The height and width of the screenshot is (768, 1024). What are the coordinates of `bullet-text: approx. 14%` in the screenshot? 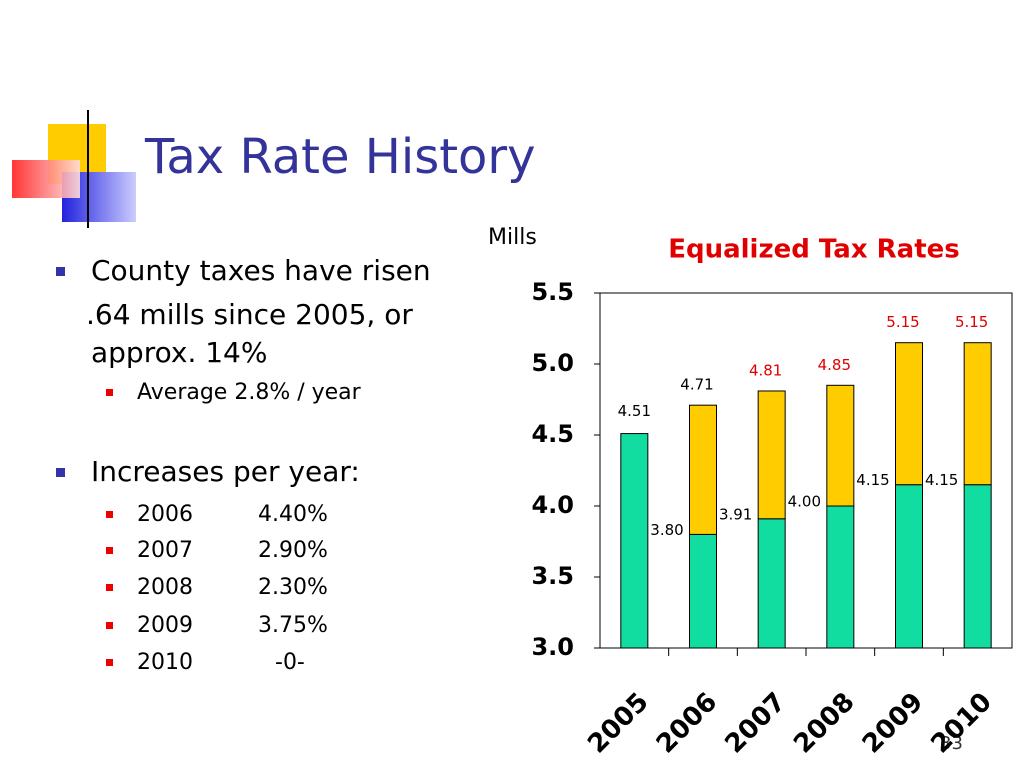 It's located at (179, 352).